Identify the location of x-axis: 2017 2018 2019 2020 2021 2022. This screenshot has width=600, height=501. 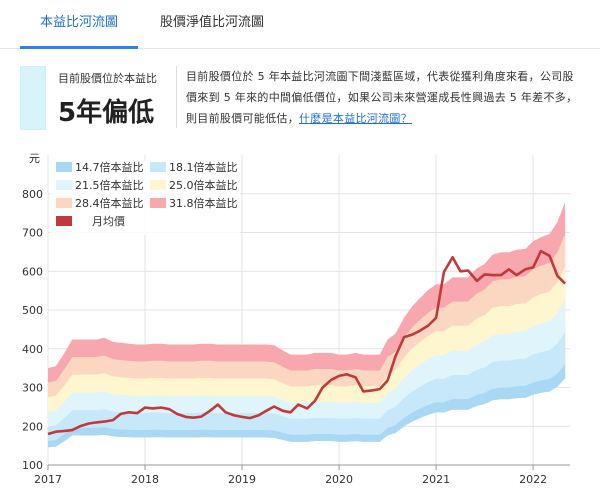
(302, 475).